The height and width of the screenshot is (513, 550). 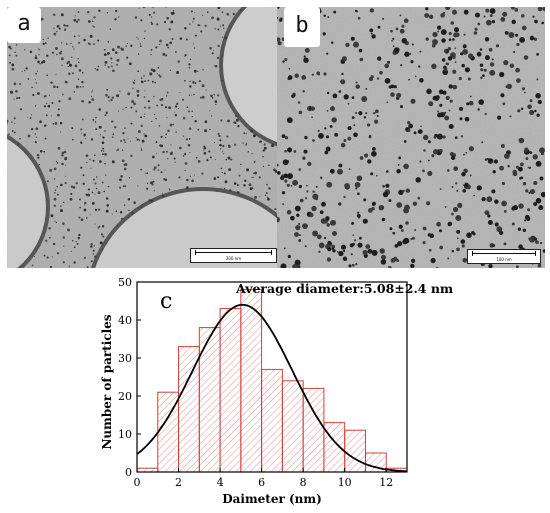 I want to click on panel-label-c: c, so click(x=166, y=301).